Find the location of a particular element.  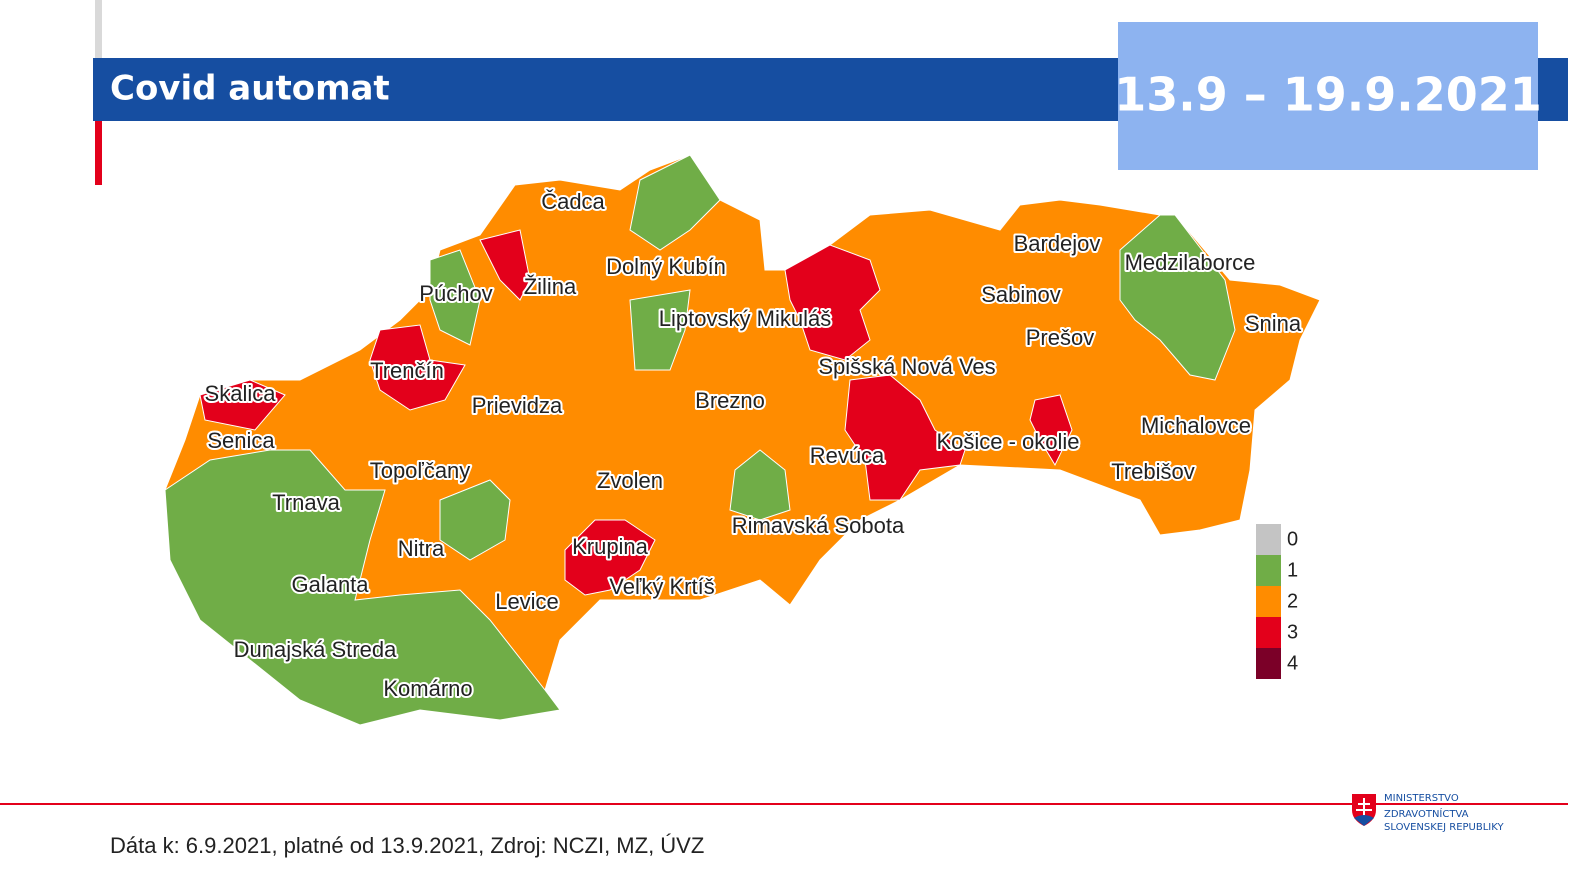

district-label: Prešov is located at coordinates (1060, 337).